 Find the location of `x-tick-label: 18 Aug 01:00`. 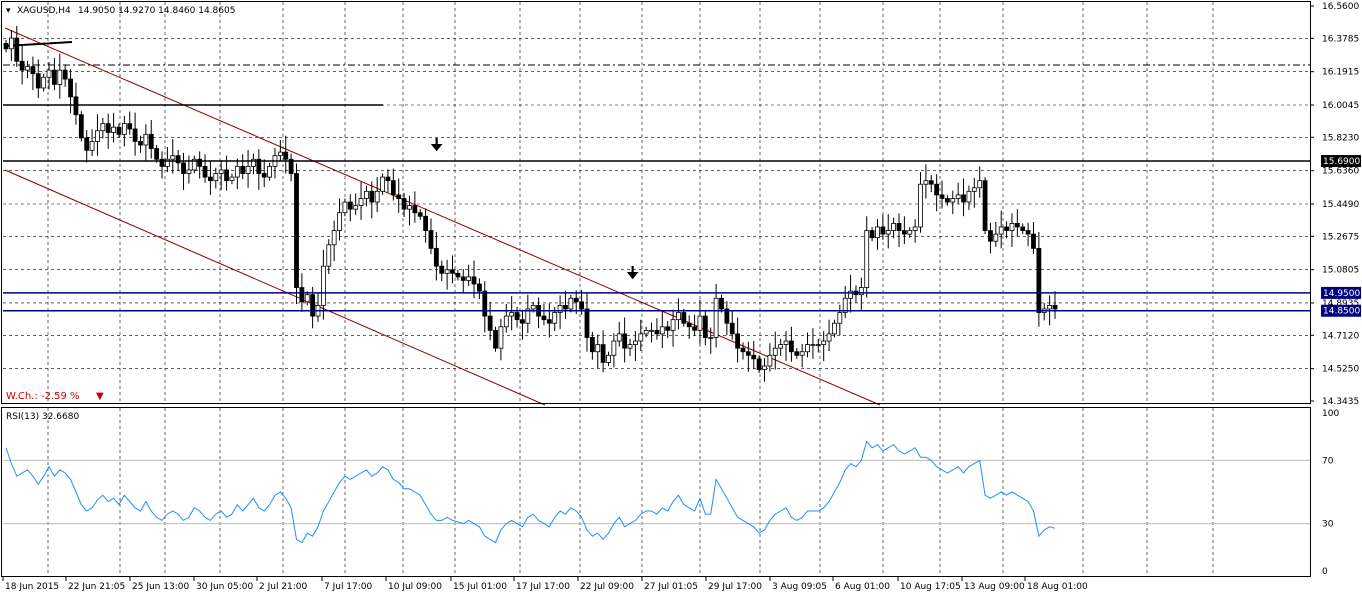

x-tick-label: 18 Aug 01:00 is located at coordinates (1057, 587).